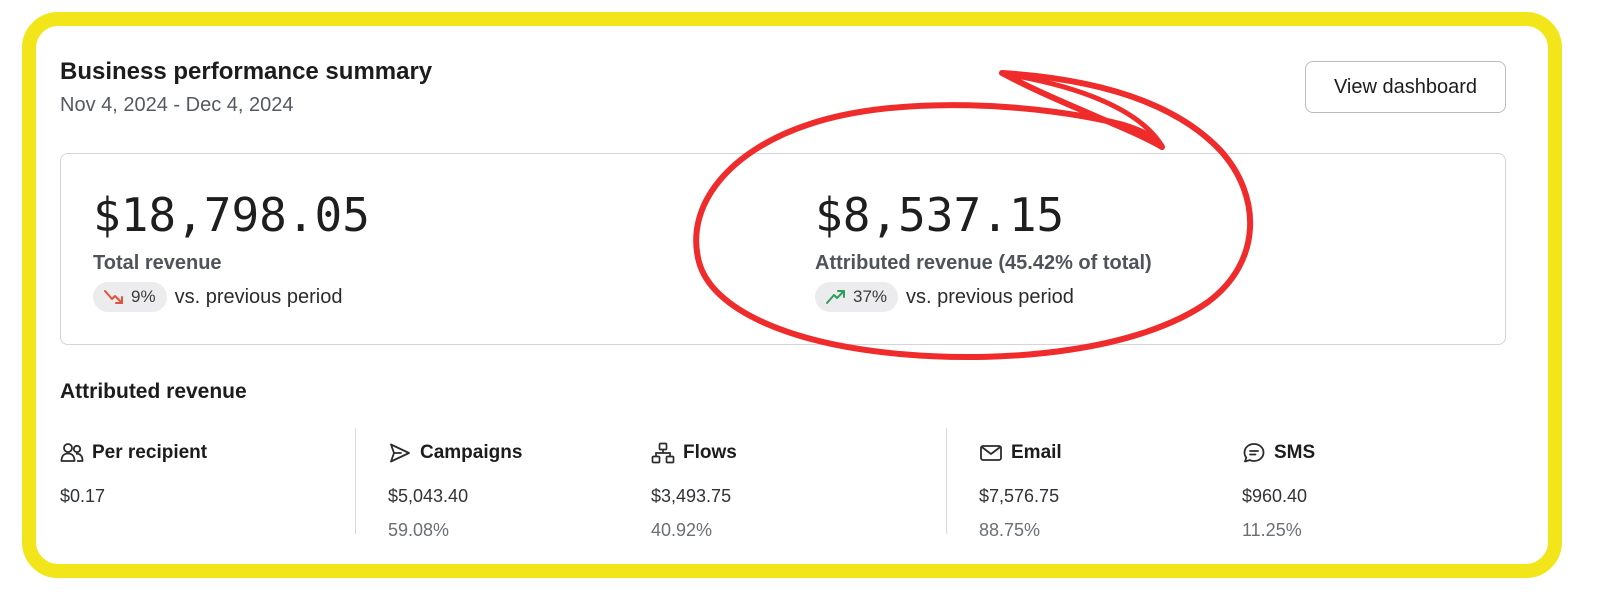 Image resolution: width=1600 pixels, height=600 pixels. What do you see at coordinates (143, 296) in the screenshot?
I see `trend-percent: 9%` at bounding box center [143, 296].